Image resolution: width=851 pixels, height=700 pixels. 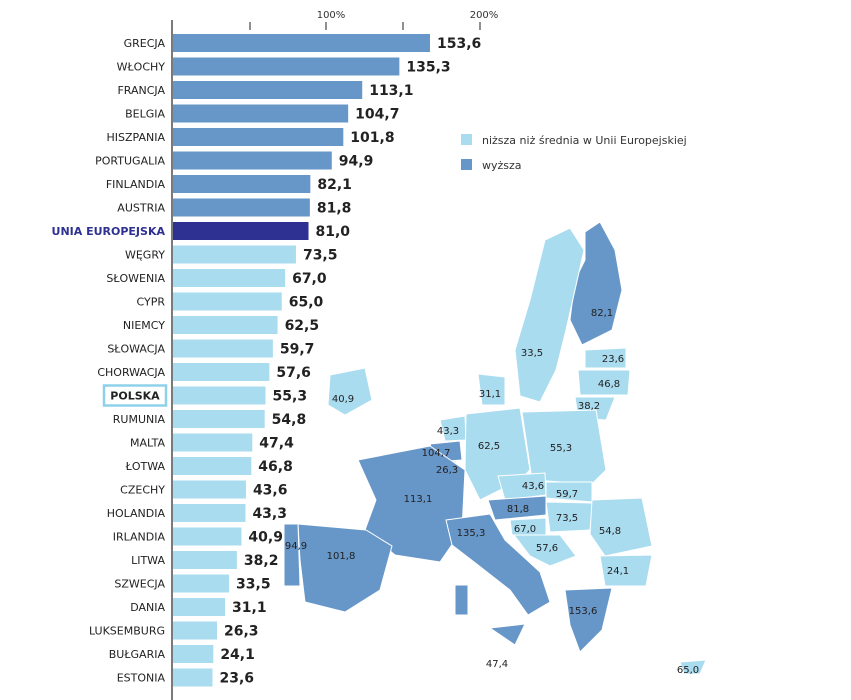 What do you see at coordinates (141, 67) in the screenshot?
I see `category-label: WŁOCHY` at bounding box center [141, 67].